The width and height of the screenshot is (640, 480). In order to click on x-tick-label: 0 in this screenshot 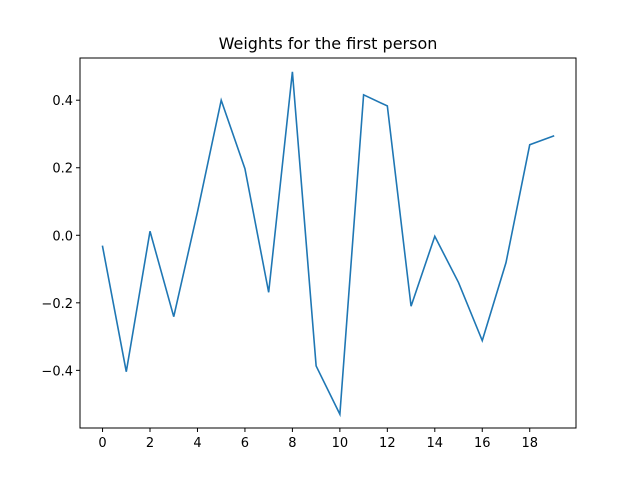, I will do `click(102, 443)`.